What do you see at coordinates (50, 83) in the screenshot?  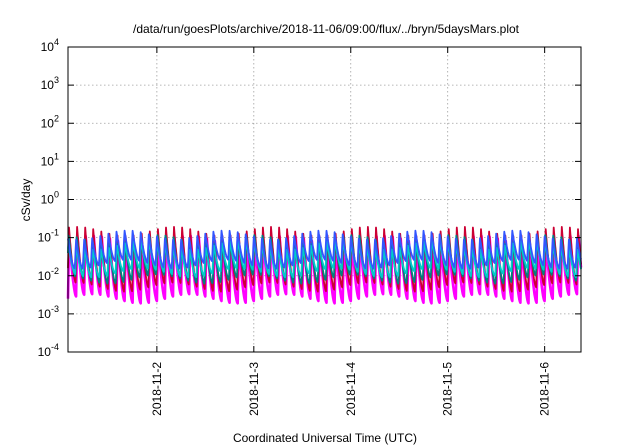 I see `y-tick-label: 10³` at bounding box center [50, 83].